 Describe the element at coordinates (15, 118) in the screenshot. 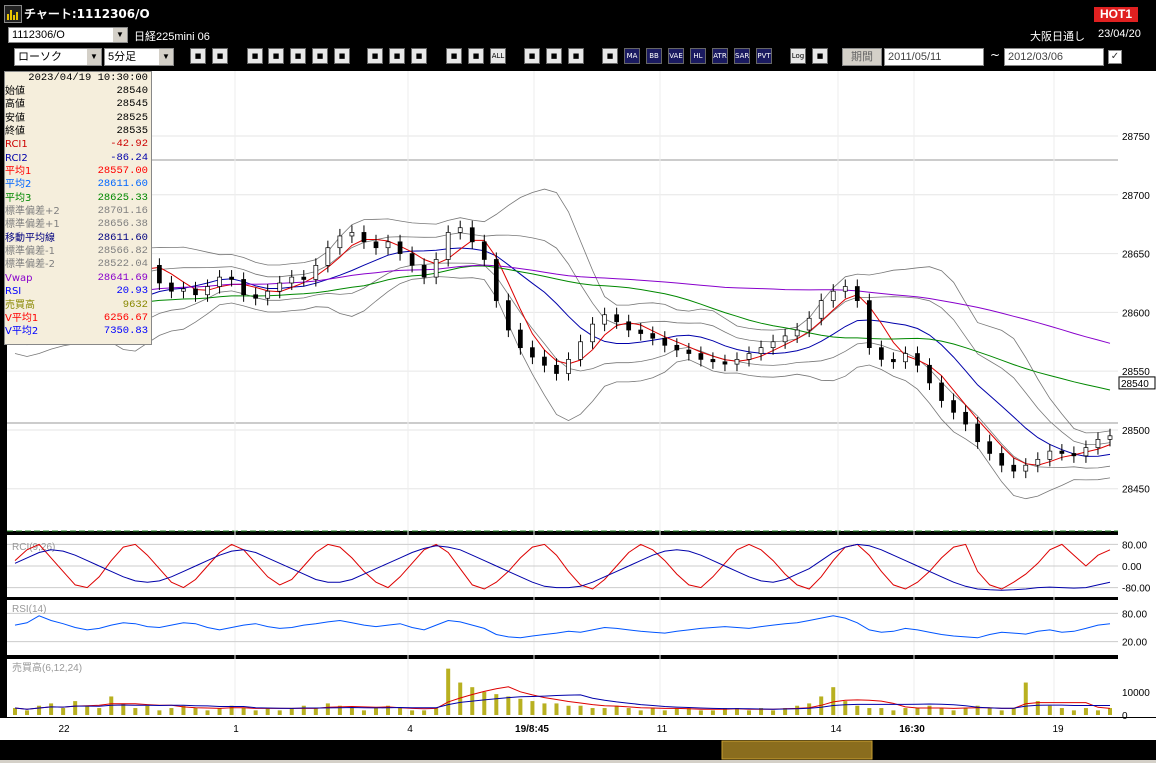

I see `info-row-label: 安値` at that location.